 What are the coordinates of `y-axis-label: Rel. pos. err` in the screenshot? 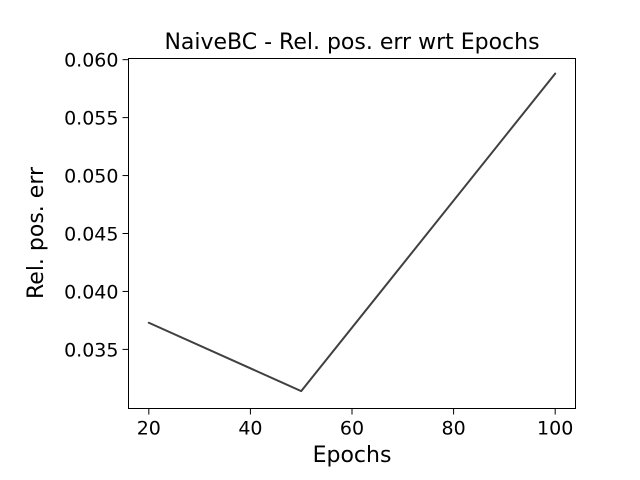 It's located at (36, 232).